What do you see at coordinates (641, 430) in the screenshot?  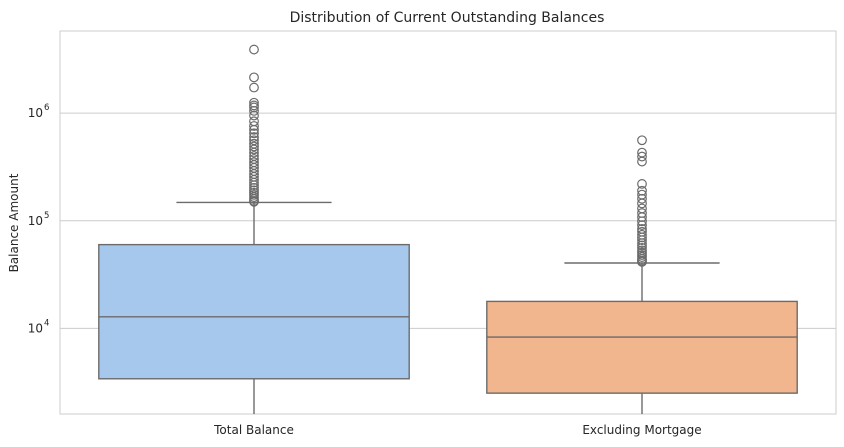 I see `x-tick-label: Excluding Mortgage` at bounding box center [641, 430].